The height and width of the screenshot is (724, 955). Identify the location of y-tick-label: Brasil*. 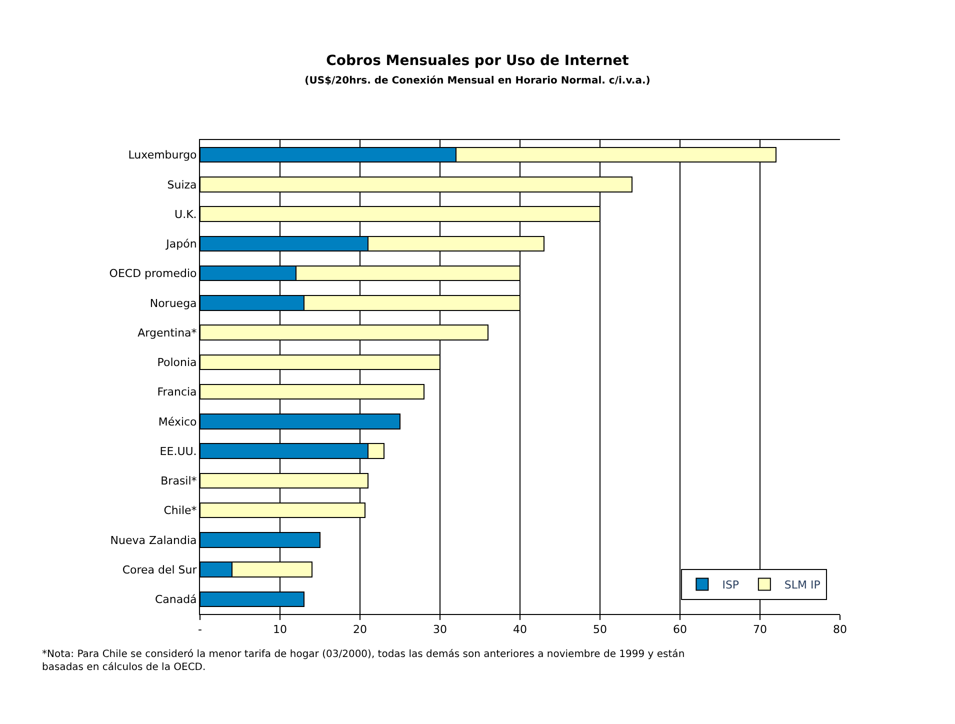
(179, 481).